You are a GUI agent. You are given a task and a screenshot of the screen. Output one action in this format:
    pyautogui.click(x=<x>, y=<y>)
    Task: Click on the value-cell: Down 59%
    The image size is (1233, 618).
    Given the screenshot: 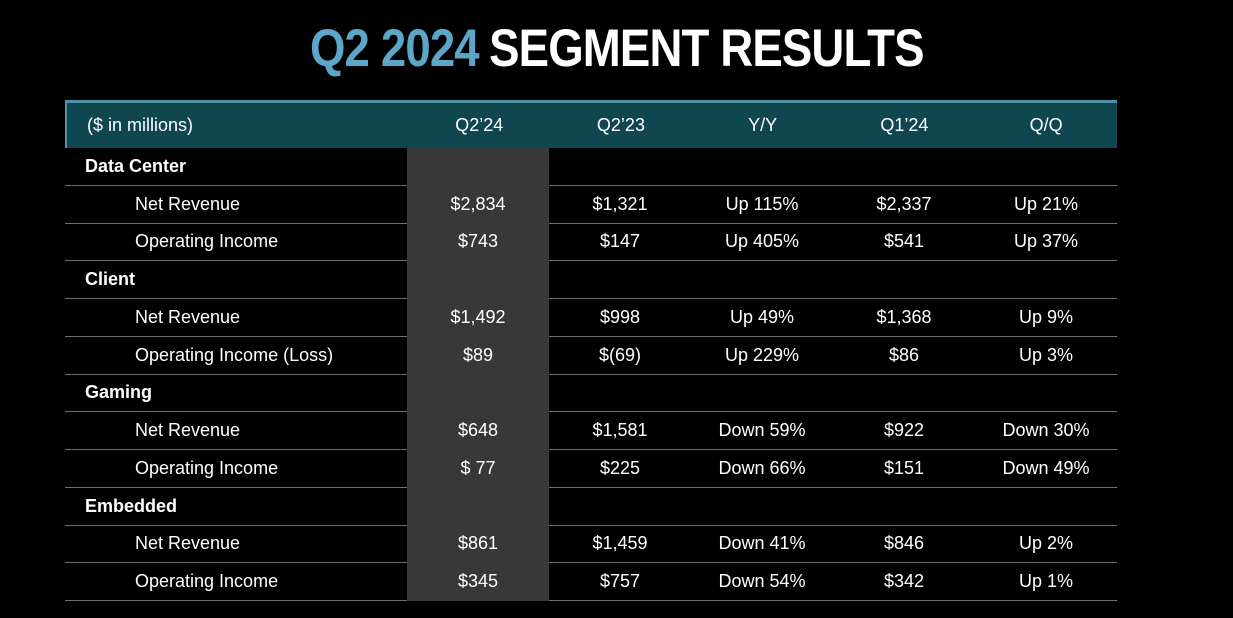 What is the action you would take?
    pyautogui.click(x=762, y=430)
    